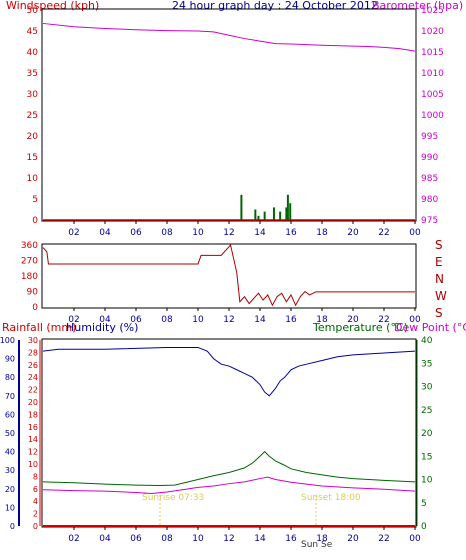 This screenshot has height=560, width=466. Describe the element at coordinates (229, 37) in the screenshot. I see `barometer-line` at that location.